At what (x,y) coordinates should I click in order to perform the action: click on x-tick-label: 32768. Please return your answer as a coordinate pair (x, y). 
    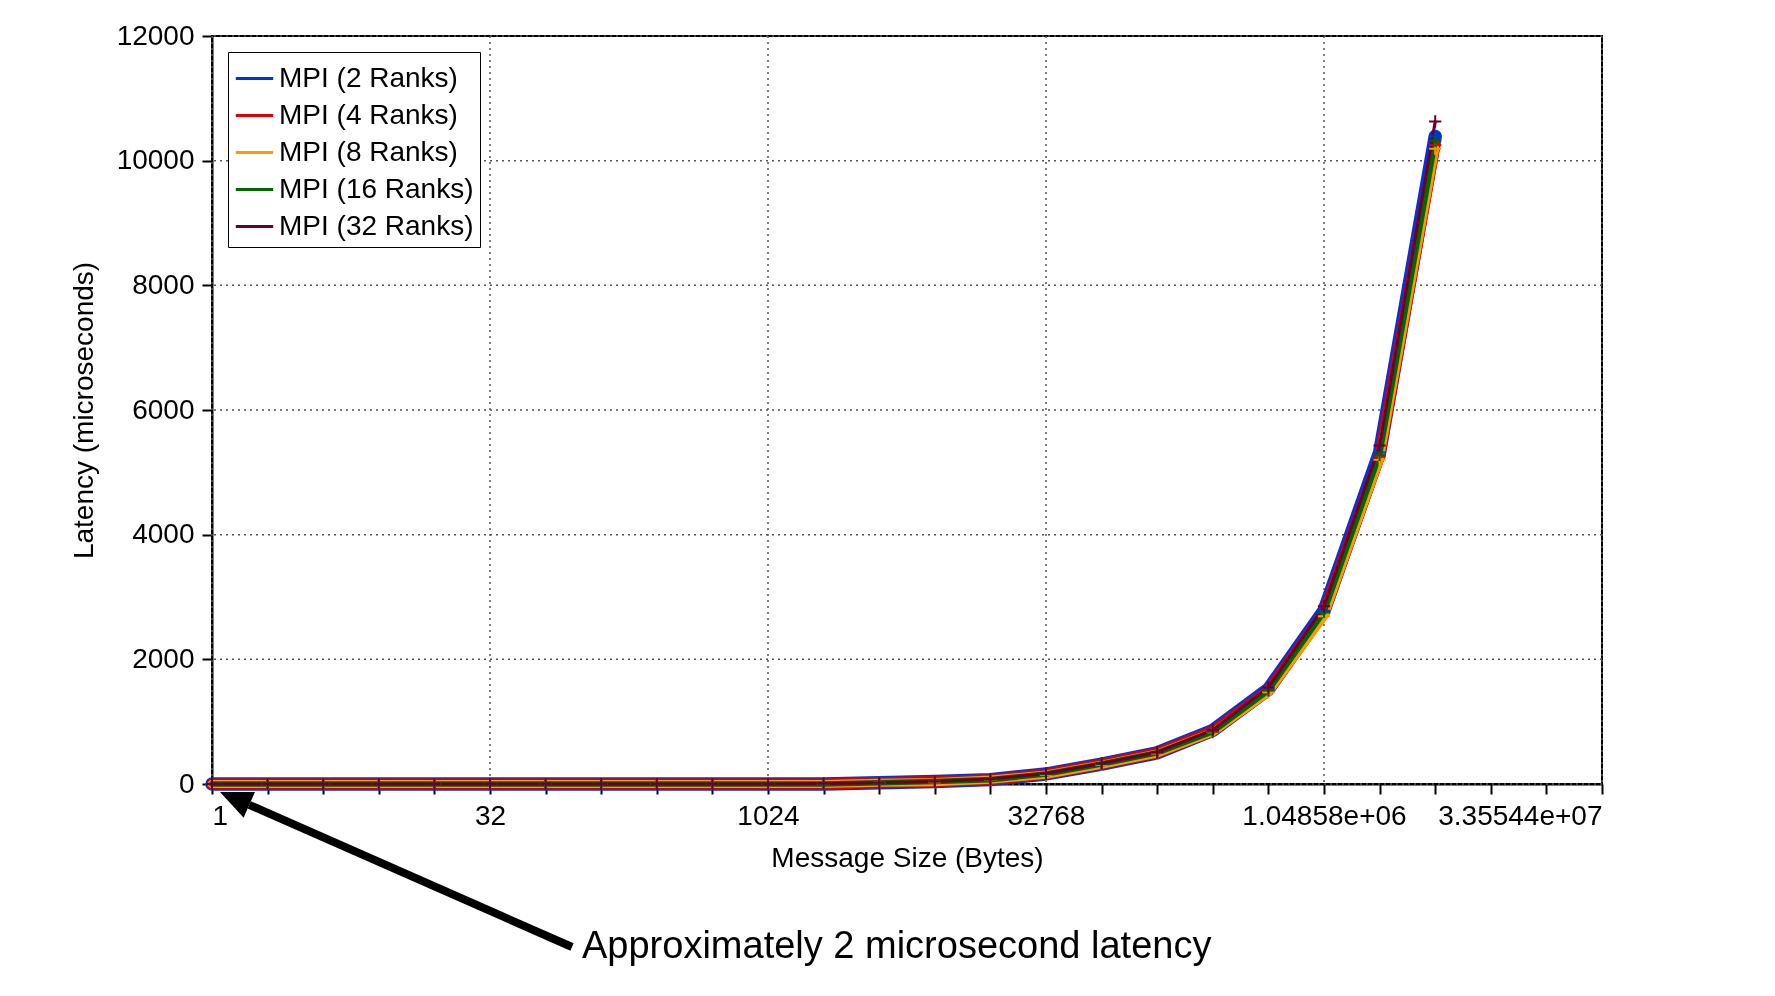
    Looking at the image, I should click on (1046, 815).